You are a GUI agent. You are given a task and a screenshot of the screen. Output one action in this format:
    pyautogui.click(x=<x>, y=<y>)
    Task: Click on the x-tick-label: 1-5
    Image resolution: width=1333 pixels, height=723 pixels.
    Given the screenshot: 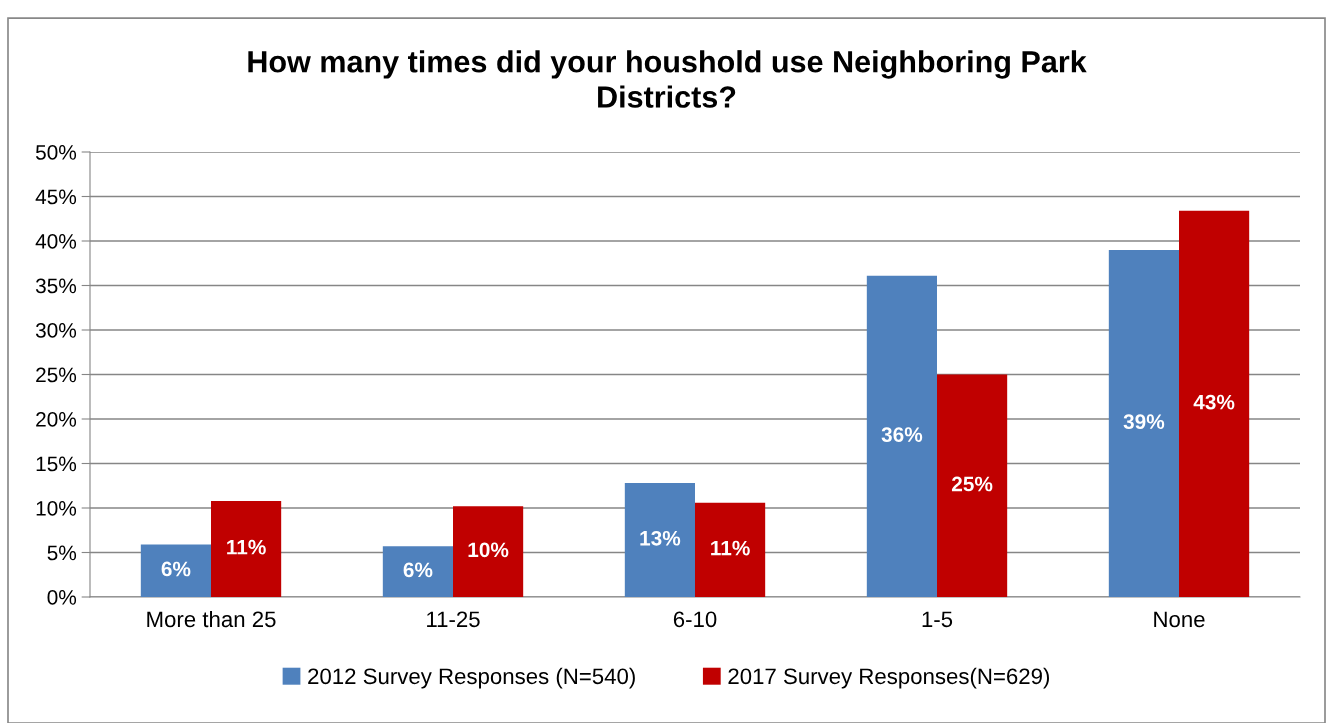 What is the action you would take?
    pyautogui.click(x=937, y=619)
    